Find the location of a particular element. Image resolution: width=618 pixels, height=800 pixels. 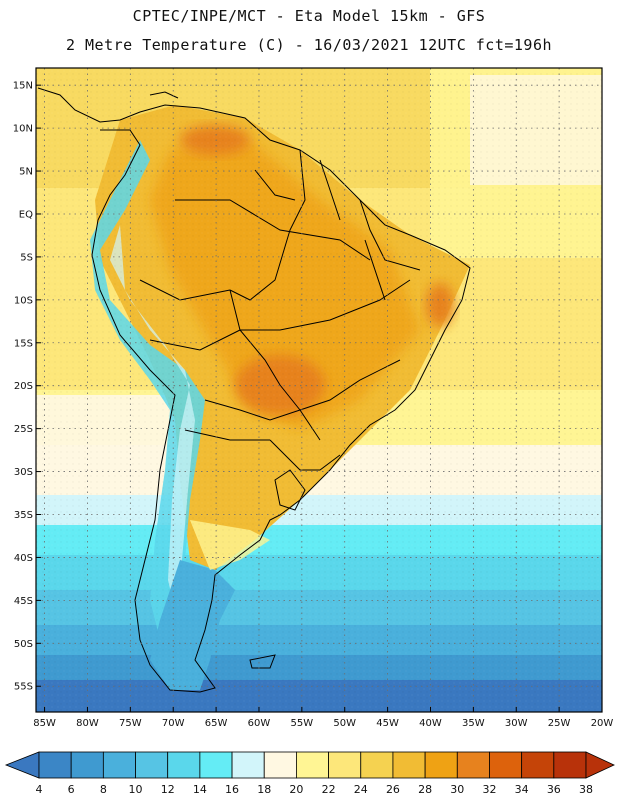

colorbar-arrow-high is located at coordinates (600, 765).